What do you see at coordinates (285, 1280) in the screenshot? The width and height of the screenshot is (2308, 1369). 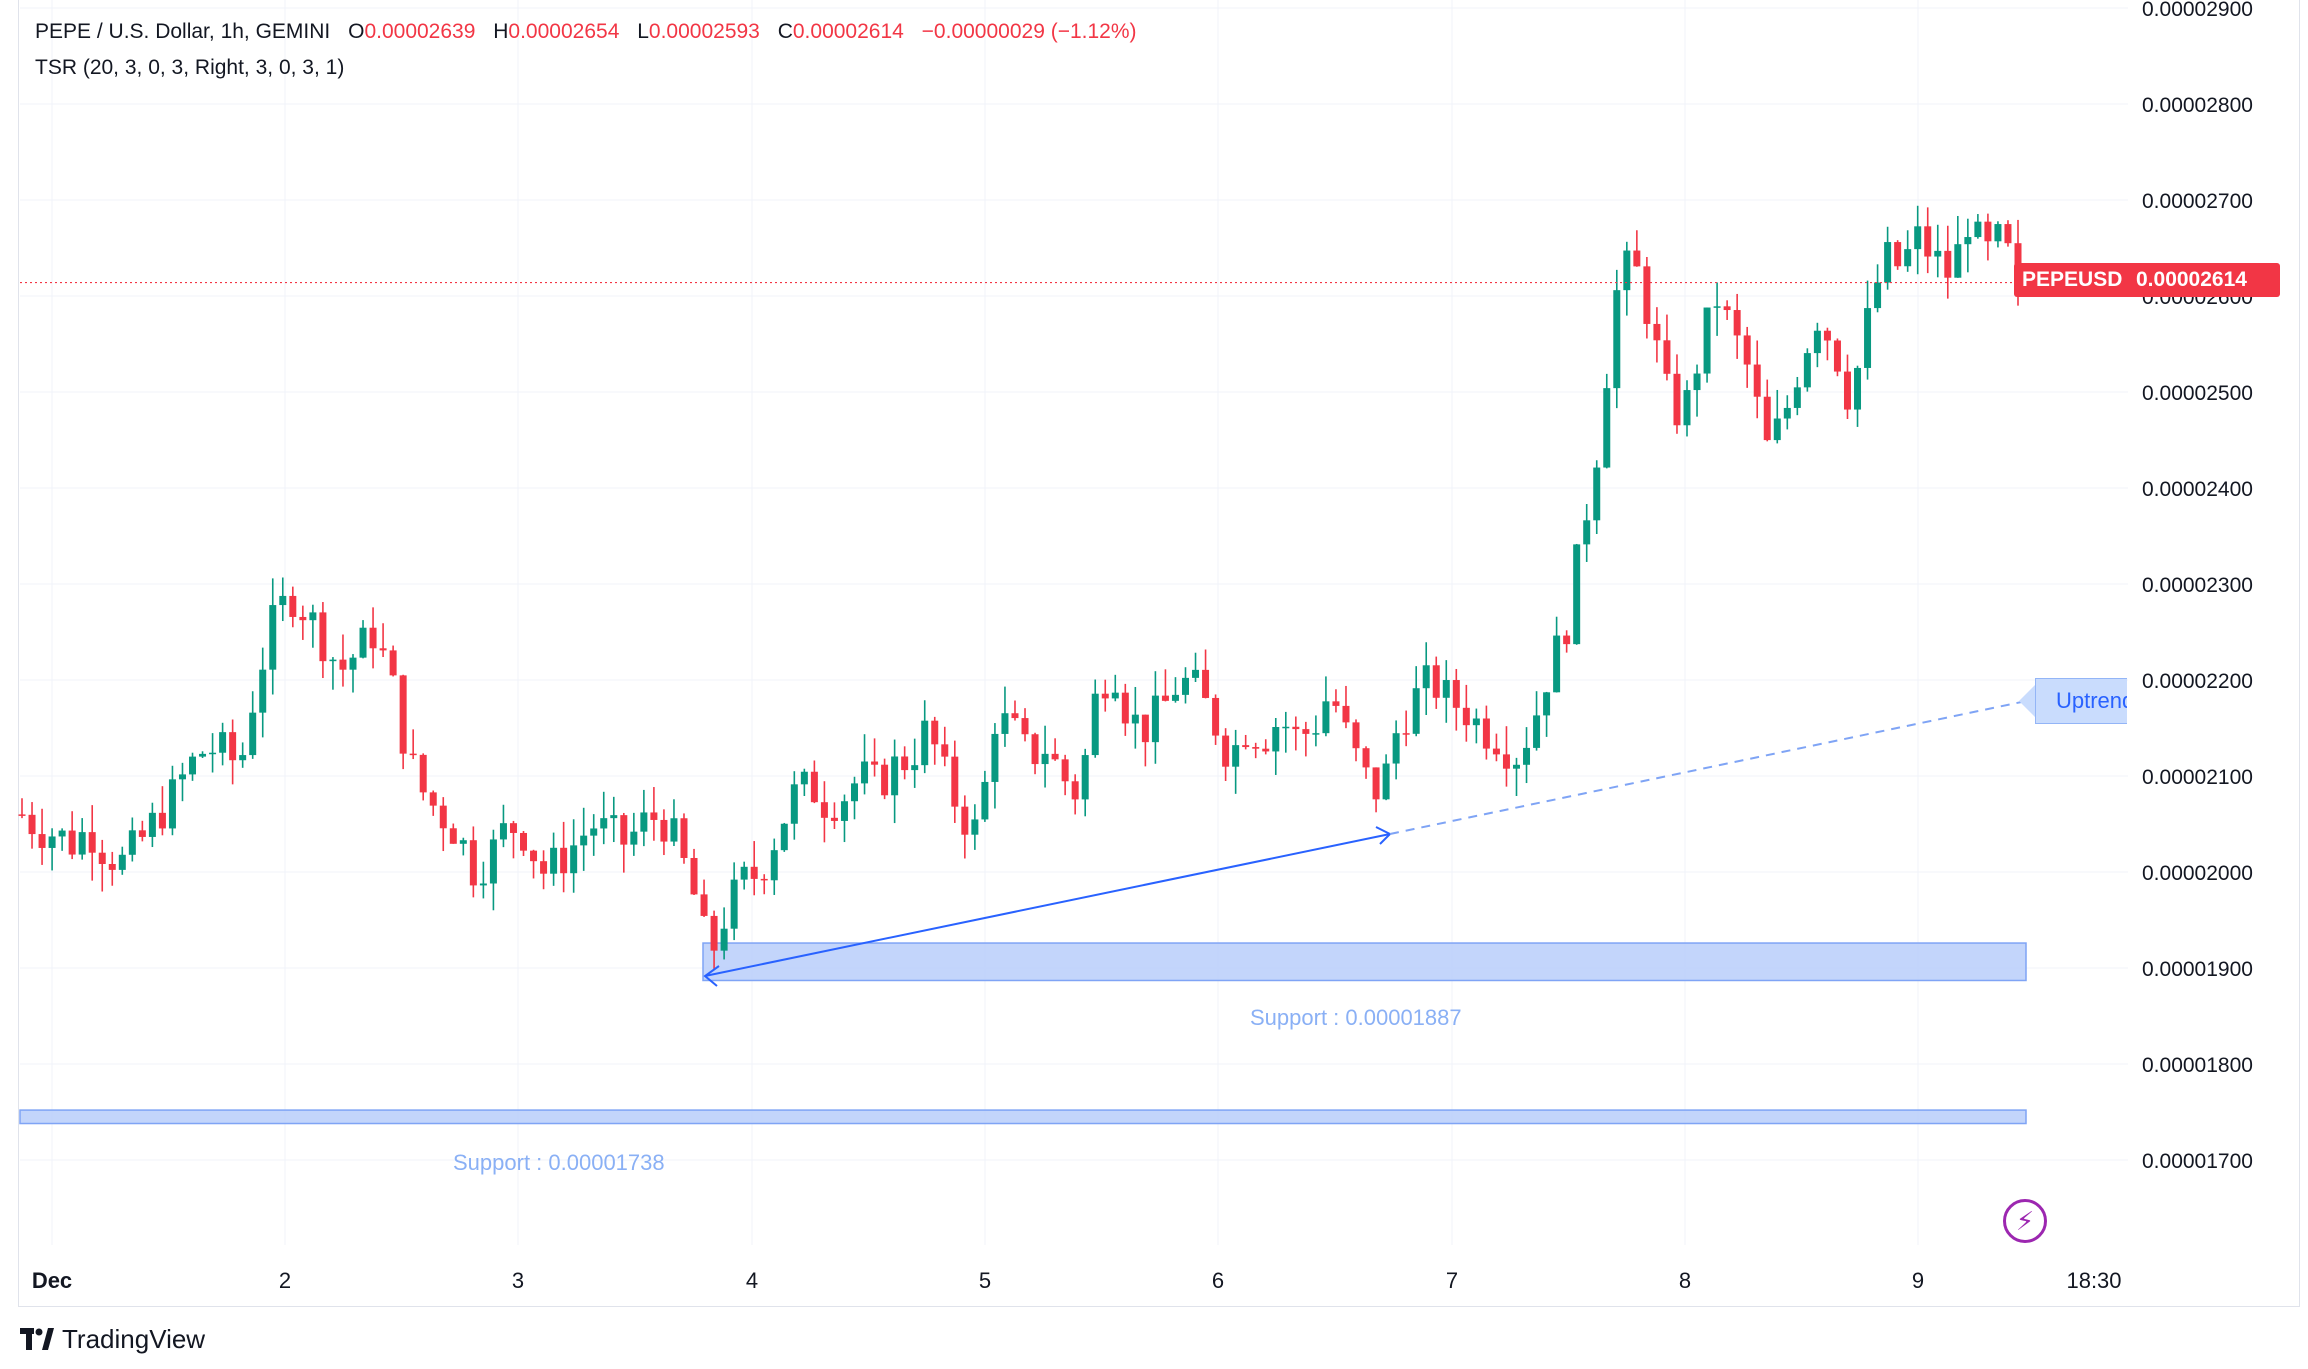 I see `x-tick-label: 2` at bounding box center [285, 1280].